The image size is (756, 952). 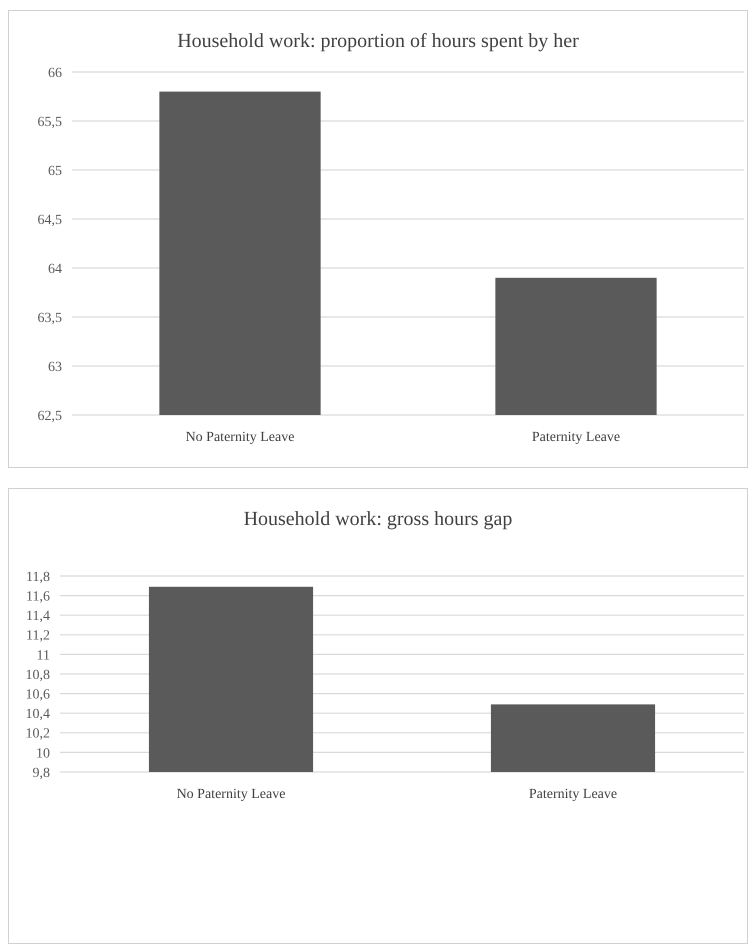 What do you see at coordinates (38, 597) in the screenshot?
I see `y-tick-label: 11,6` at bounding box center [38, 597].